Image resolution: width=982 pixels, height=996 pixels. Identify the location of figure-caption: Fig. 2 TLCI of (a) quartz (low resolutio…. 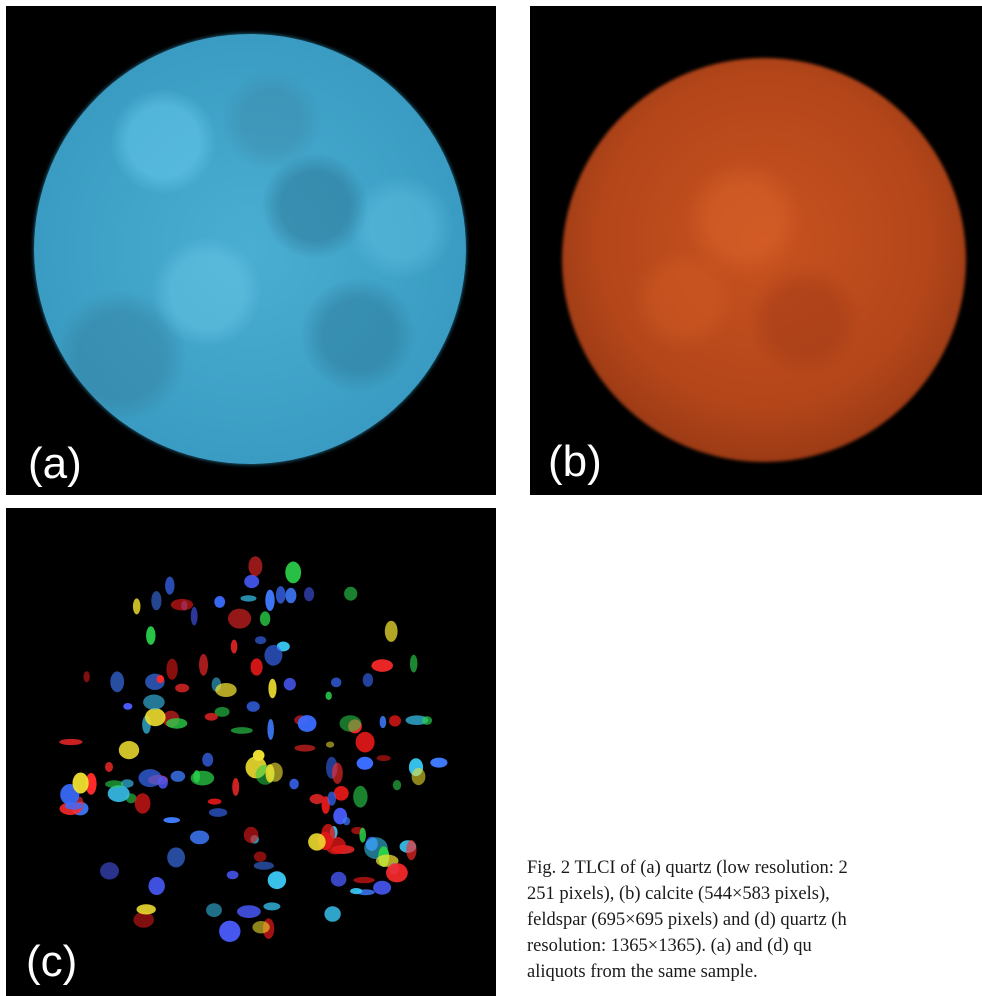
(754, 920).